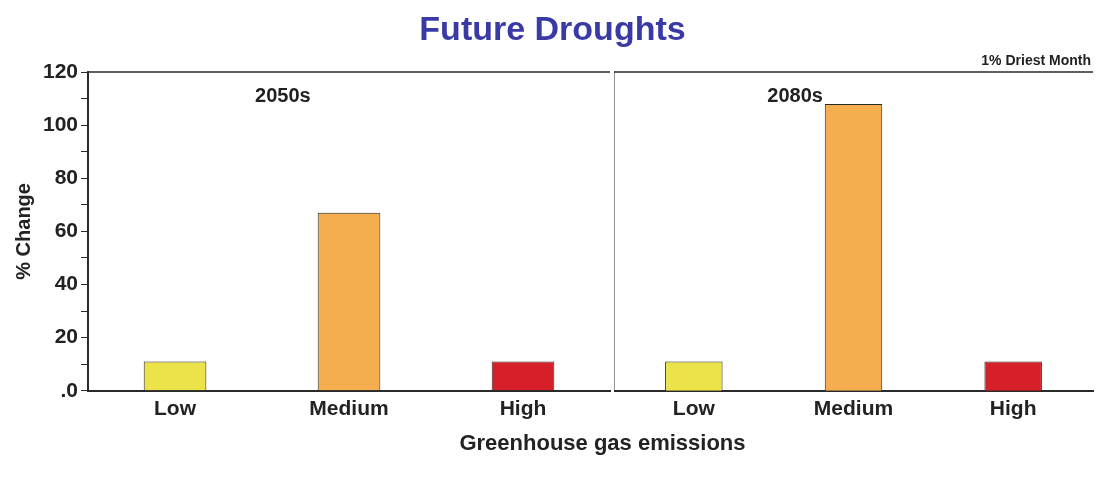 The width and height of the screenshot is (1105, 489). I want to click on y-tick-label: 40, so click(66, 283).